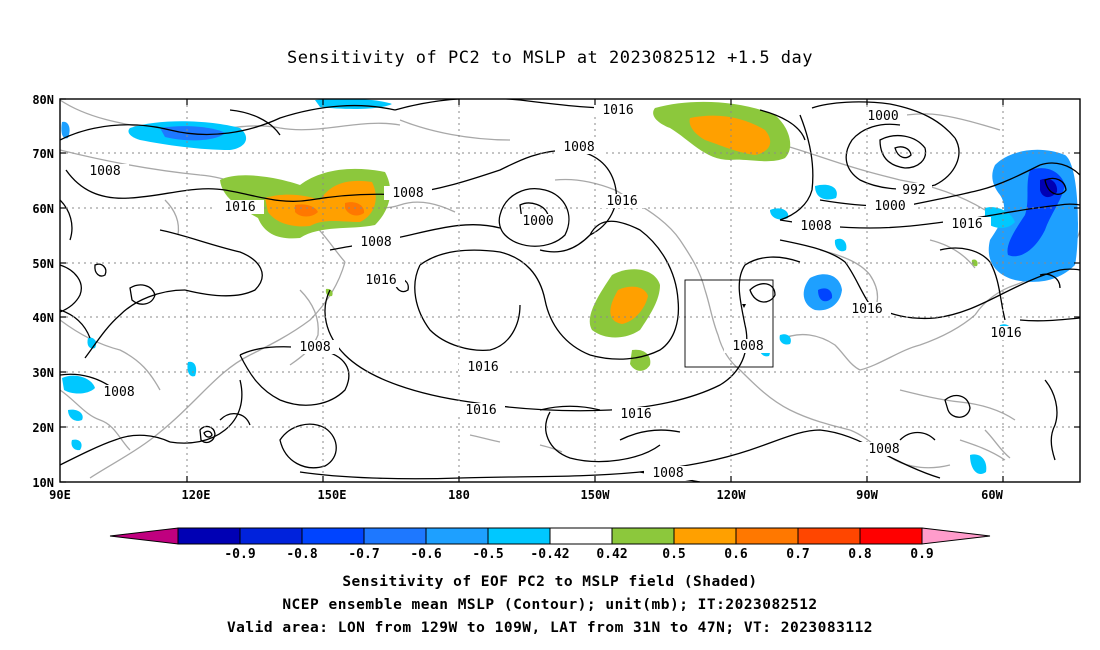  Describe the element at coordinates (826, 192) in the screenshot. I see `shade-negative-greenland` at that location.